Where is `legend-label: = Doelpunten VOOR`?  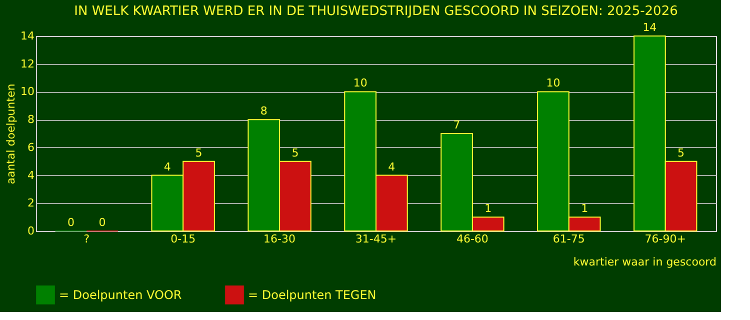
legend-label: = Doelpunten VOOR is located at coordinates (120, 295).